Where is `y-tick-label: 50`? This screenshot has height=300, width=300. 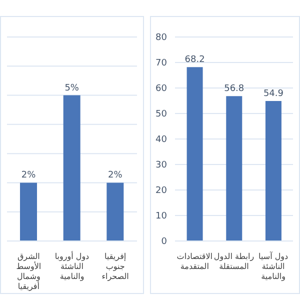
y-tick-label: 50 is located at coordinates (162, 115).